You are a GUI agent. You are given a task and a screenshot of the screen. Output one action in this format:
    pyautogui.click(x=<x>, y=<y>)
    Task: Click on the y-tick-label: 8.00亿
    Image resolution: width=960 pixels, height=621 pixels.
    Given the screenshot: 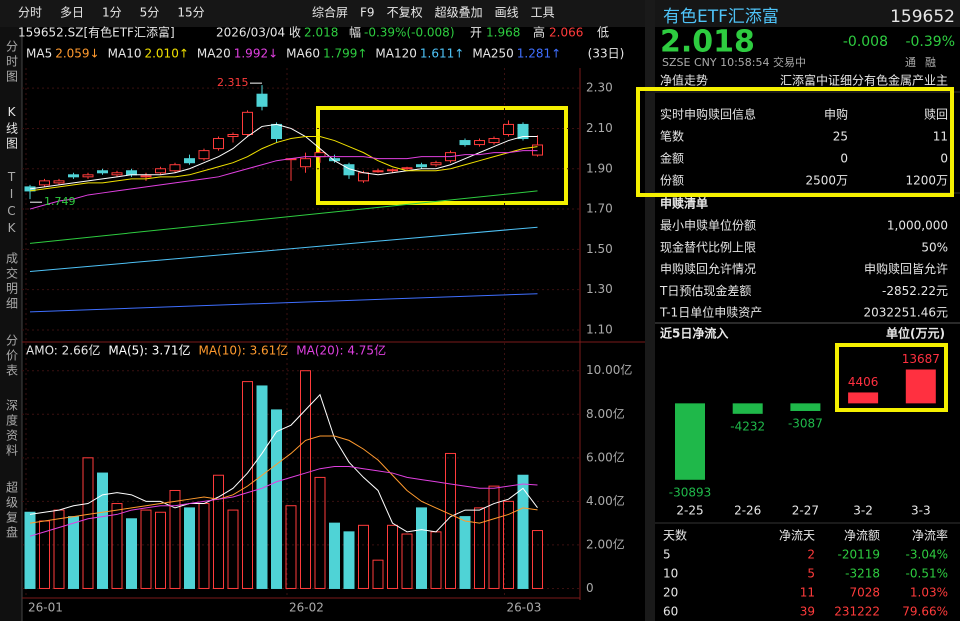 What is the action you would take?
    pyautogui.click(x=605, y=413)
    